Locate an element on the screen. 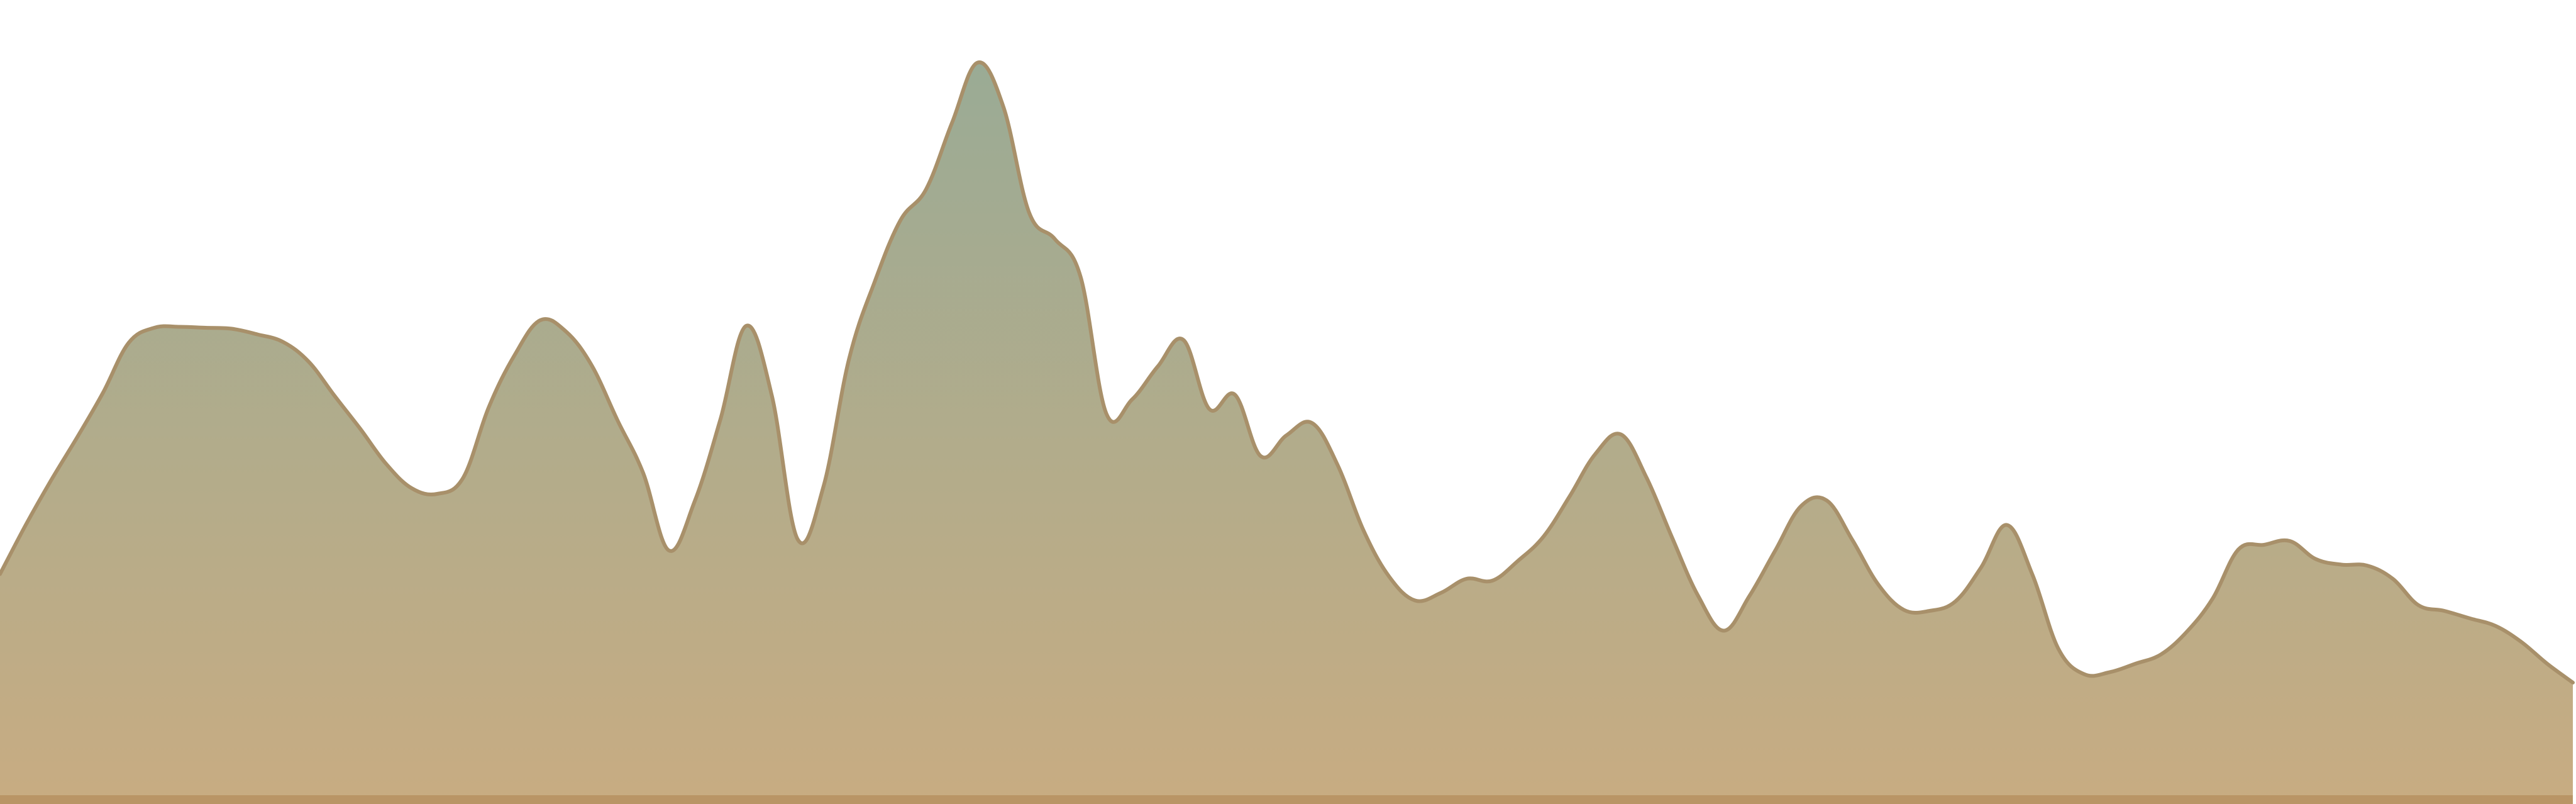 The height and width of the screenshot is (804, 2576). baseline-band is located at coordinates (1286, 799).